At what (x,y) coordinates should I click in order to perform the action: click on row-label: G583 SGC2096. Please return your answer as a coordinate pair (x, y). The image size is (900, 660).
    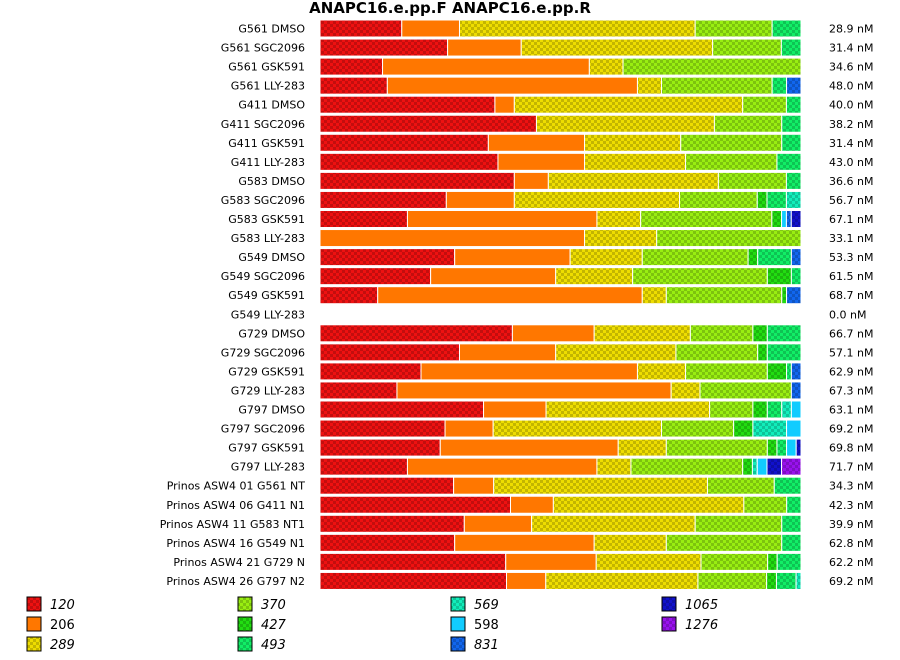
    Looking at the image, I should click on (263, 200).